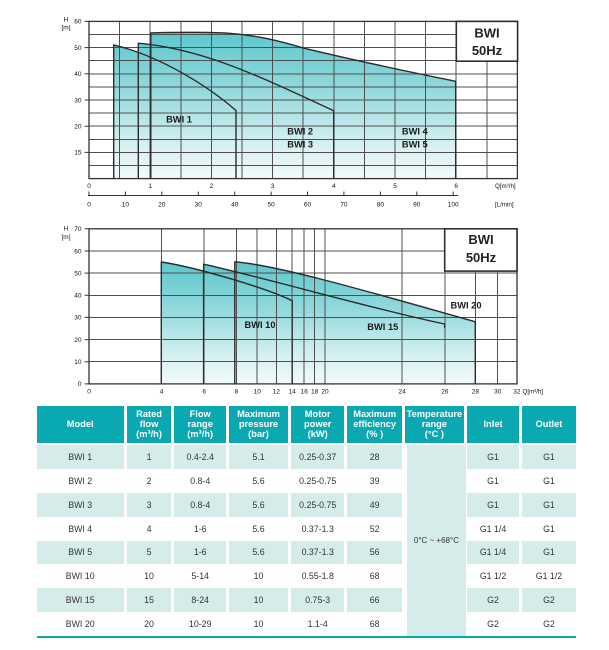 The width and height of the screenshot is (609, 650). Describe the element at coordinates (150, 186) in the screenshot. I see `svg-text: 1` at that location.